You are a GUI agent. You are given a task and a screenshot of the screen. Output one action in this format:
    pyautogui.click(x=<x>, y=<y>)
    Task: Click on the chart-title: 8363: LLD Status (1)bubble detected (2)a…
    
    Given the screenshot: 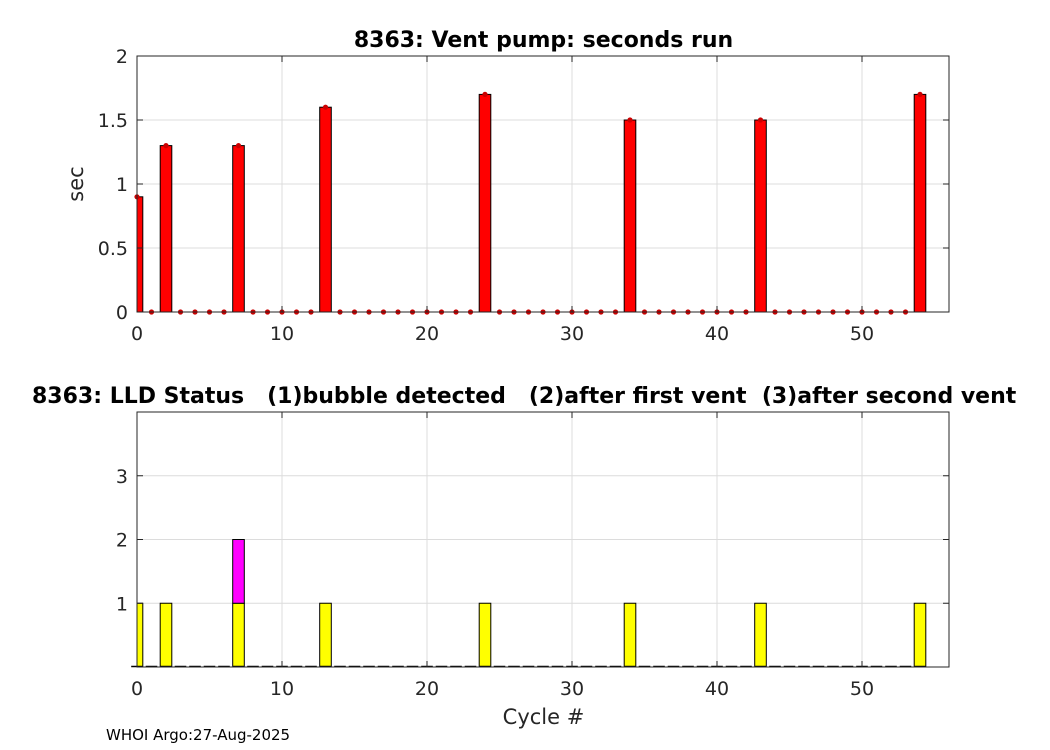 What is the action you would take?
    pyautogui.click(x=524, y=396)
    